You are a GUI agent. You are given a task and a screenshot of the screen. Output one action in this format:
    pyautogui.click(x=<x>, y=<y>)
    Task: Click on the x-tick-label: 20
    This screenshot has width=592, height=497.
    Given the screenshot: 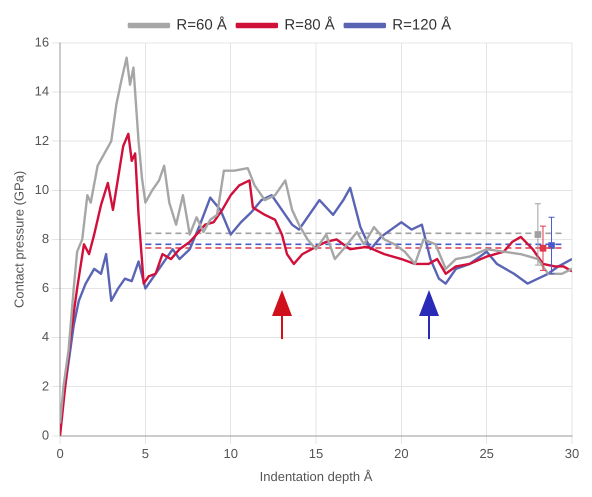 What is the action you would take?
    pyautogui.click(x=401, y=454)
    